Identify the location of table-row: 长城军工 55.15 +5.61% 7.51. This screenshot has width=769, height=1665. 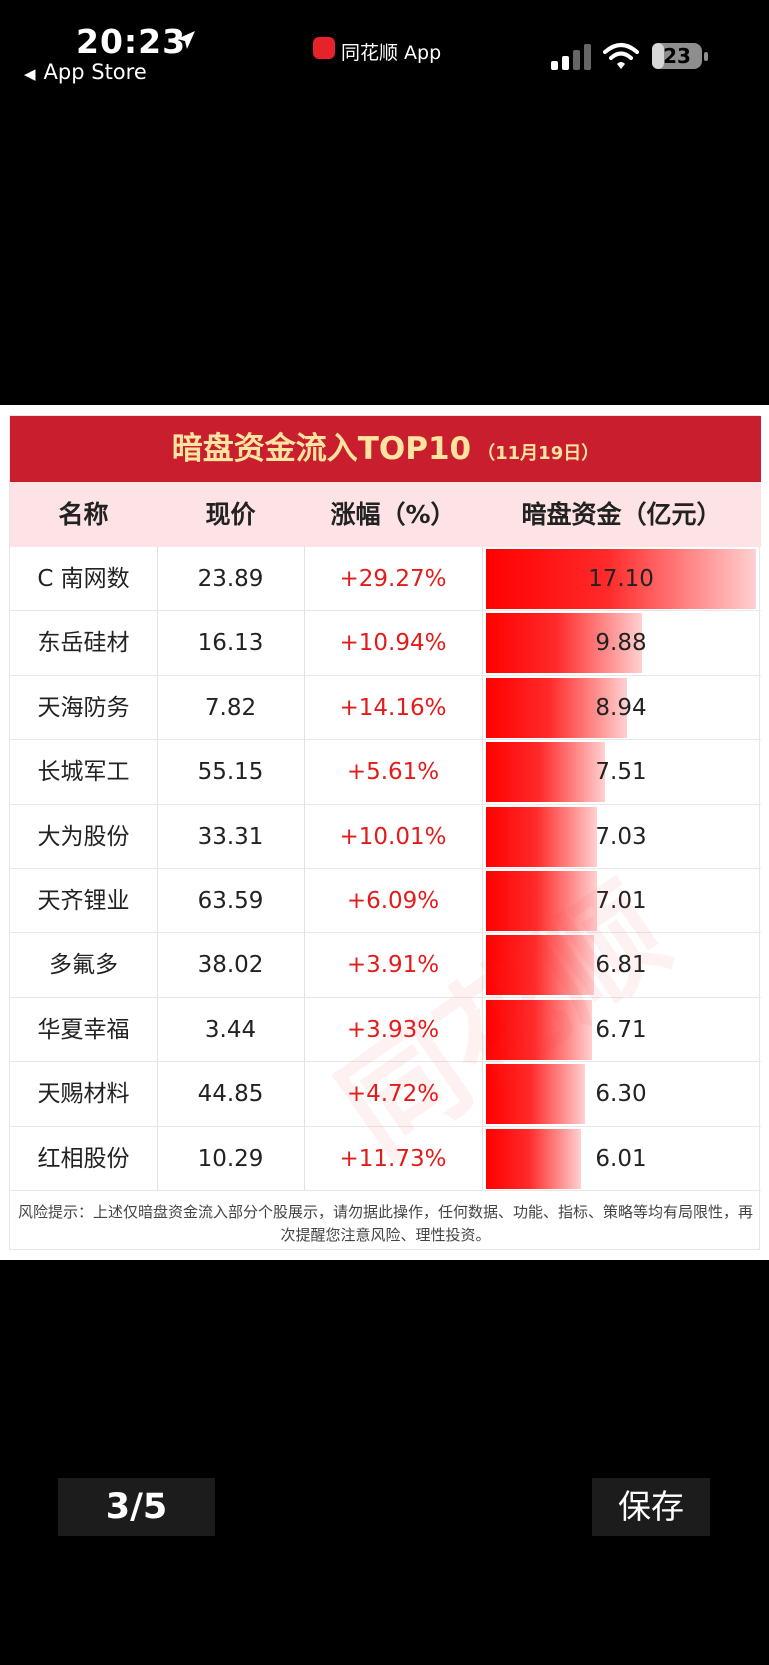
(385, 772).